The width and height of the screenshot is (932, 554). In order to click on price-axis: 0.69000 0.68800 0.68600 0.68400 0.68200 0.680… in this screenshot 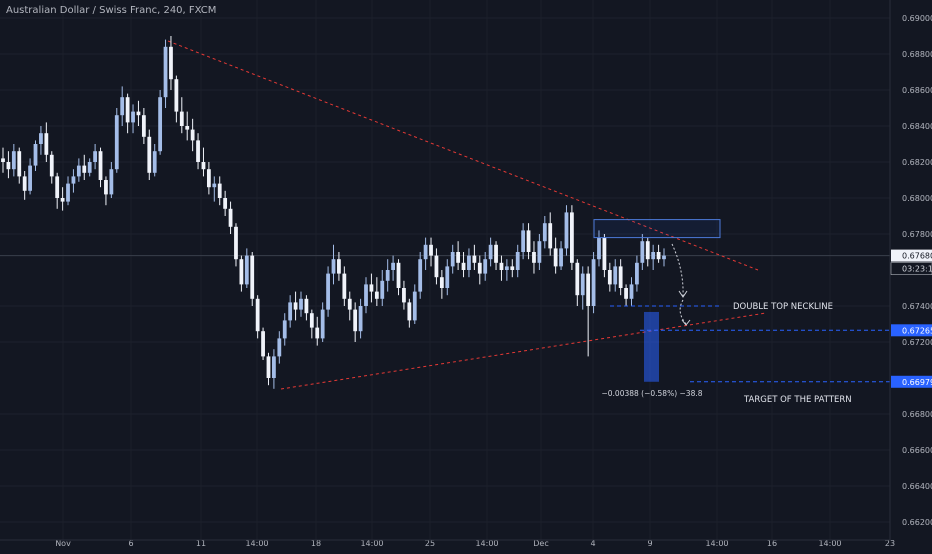, I will do `click(910, 270)`.